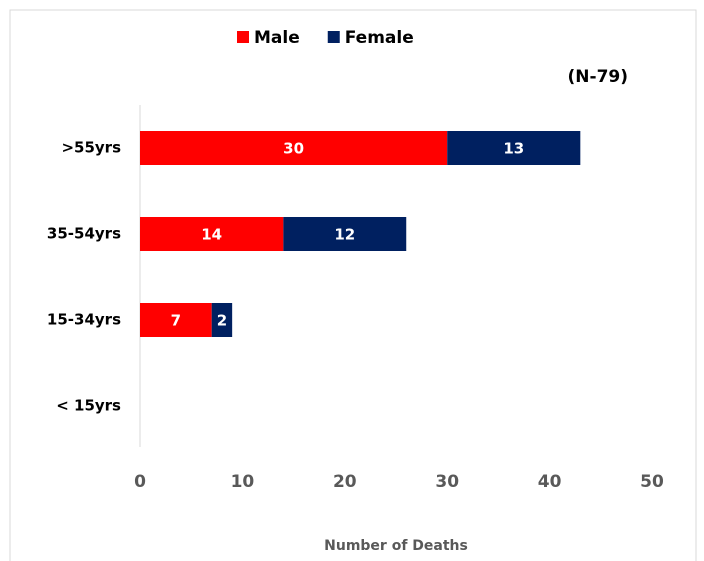  I want to click on data-label: 13, so click(513, 149).